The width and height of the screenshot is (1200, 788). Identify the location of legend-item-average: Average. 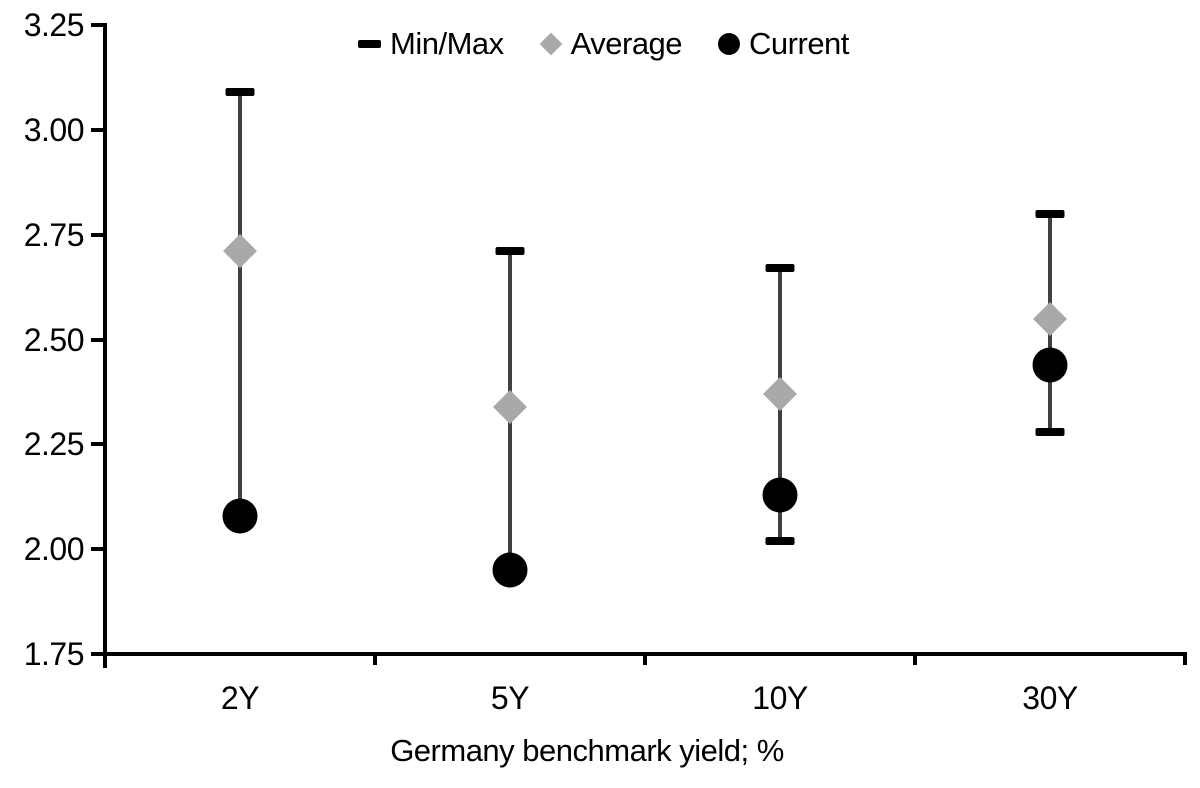
(611, 44).